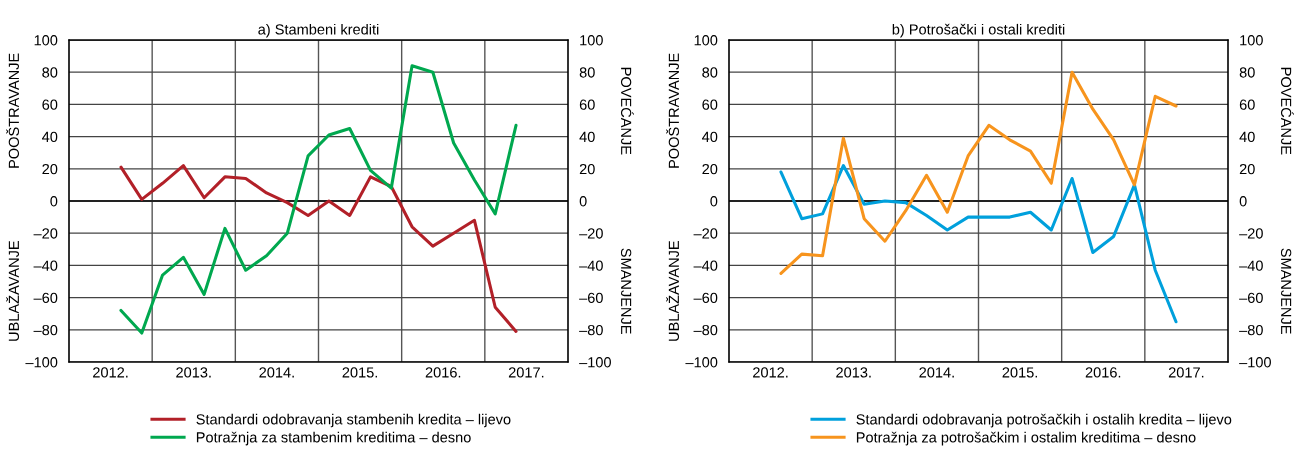  I want to click on legend-label: Potražnja za stambenim kreditima – desno, so click(333, 438).